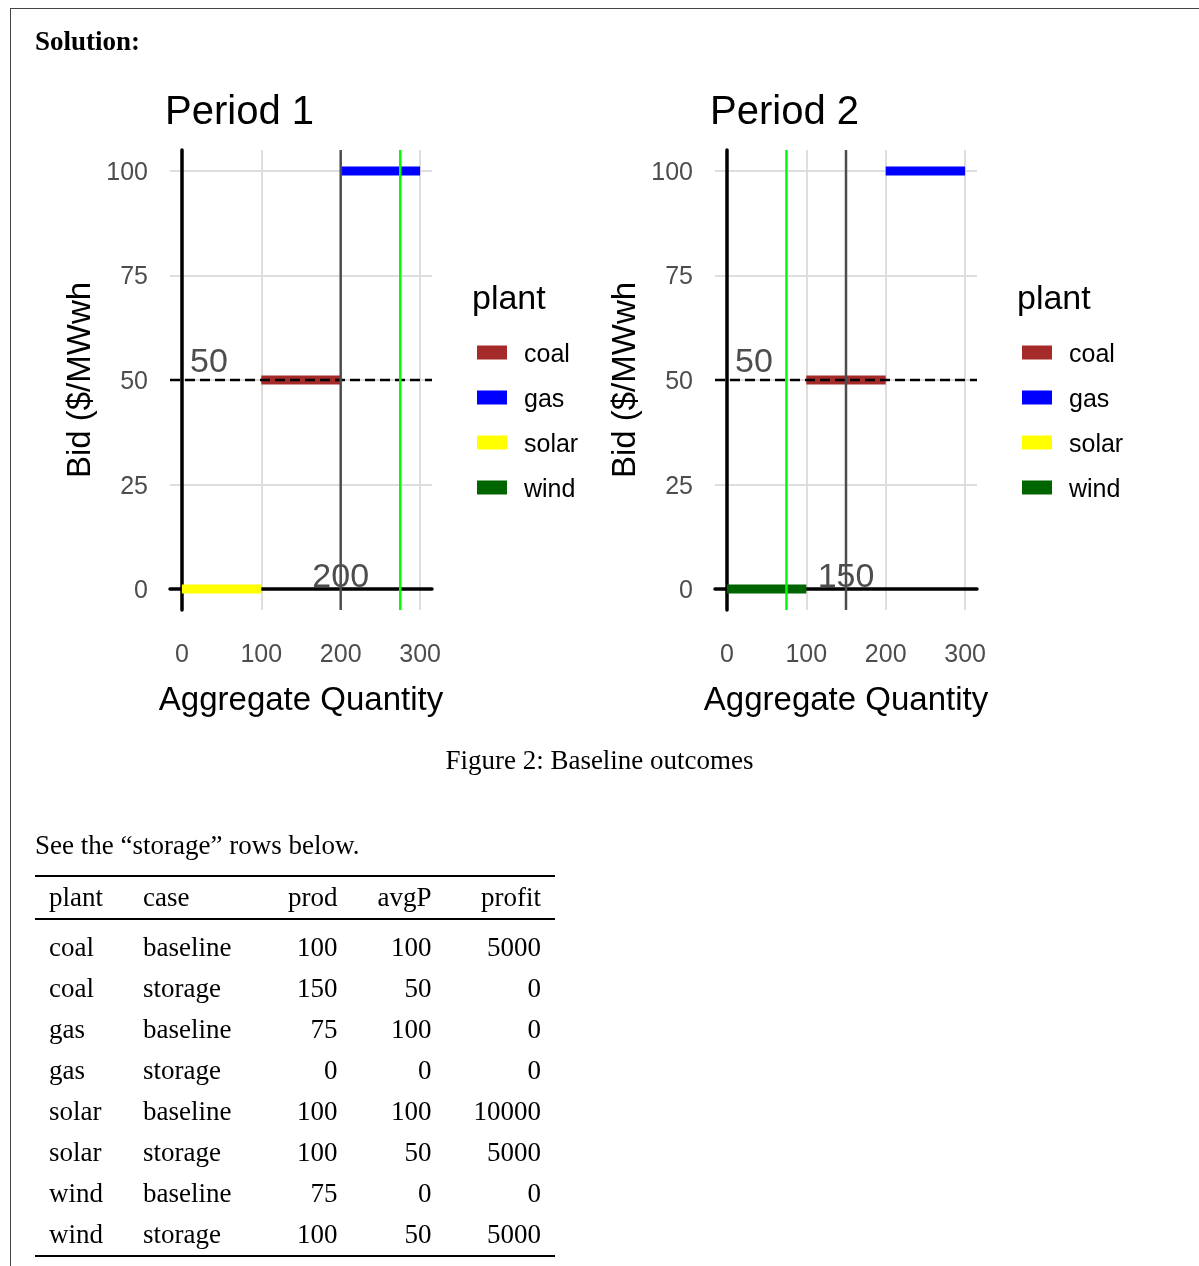 The image size is (1199, 1266). What do you see at coordinates (398, 897) in the screenshot?
I see `category-label: avgP` at bounding box center [398, 897].